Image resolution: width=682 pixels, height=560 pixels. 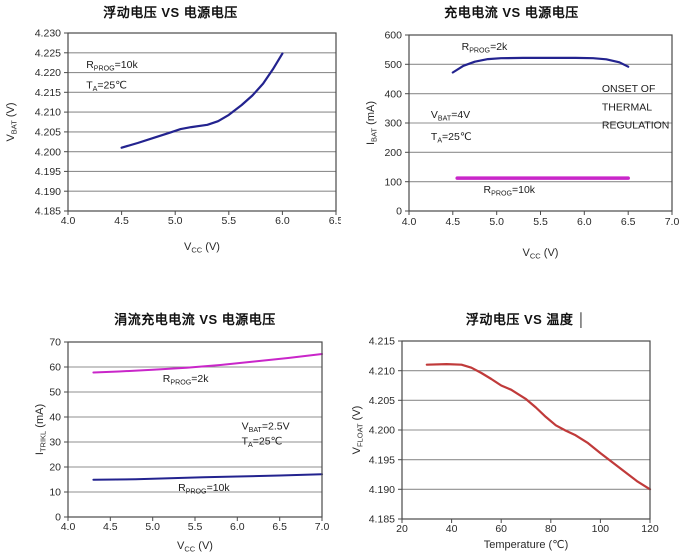 What do you see at coordinates (358, 430) in the screenshot?
I see `y-axis-label: VFLOAT (V)` at bounding box center [358, 430].